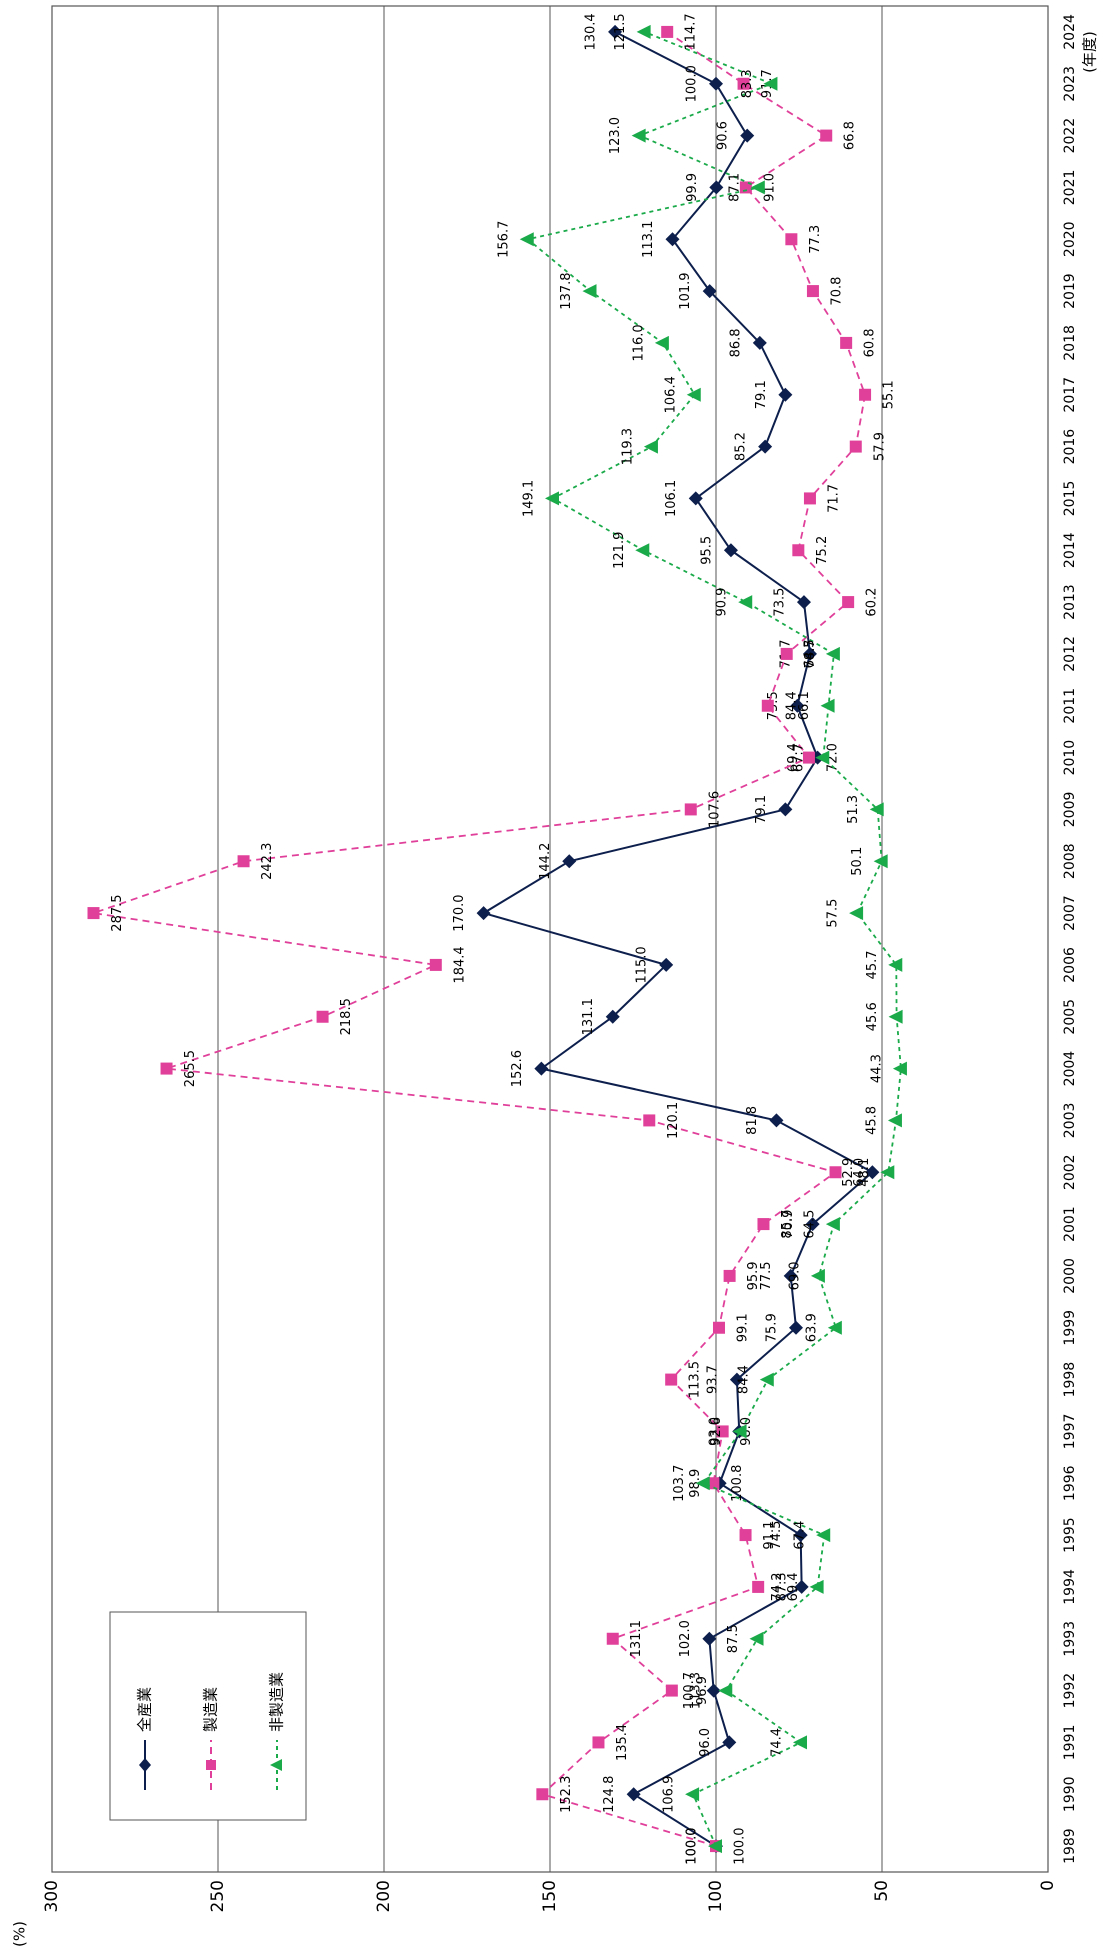 The height and width of the screenshot is (1950, 1102). I want to click on data-label: 87.5, so click(733, 1638).